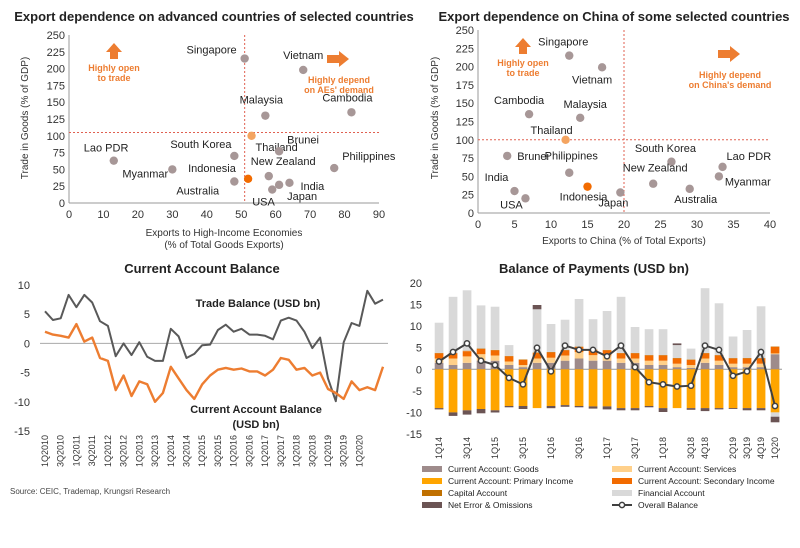 The image size is (800, 548). Describe the element at coordinates (635, 448) in the screenshot. I see `x-tick-label: 3Q17` at that location.